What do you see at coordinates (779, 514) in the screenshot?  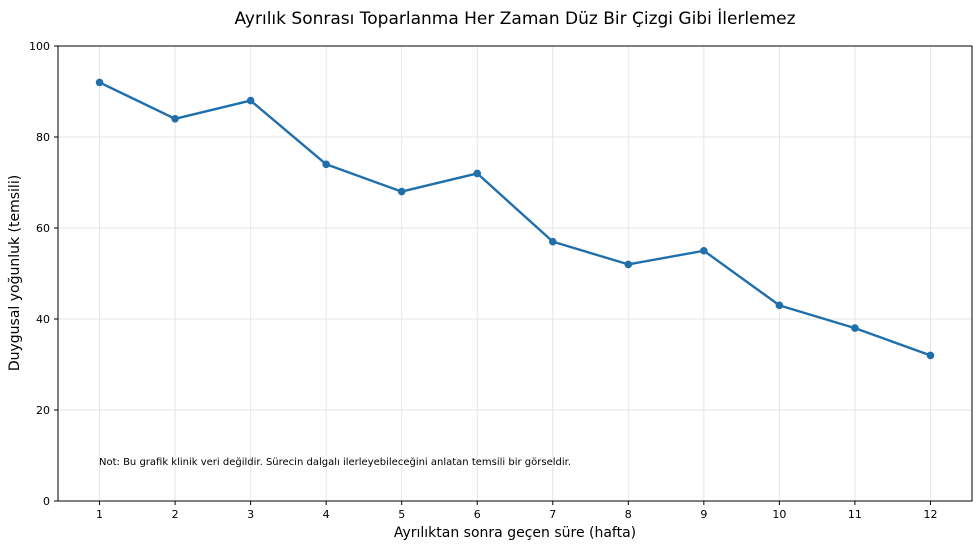 I see `x-tick-label: 10` at bounding box center [779, 514].